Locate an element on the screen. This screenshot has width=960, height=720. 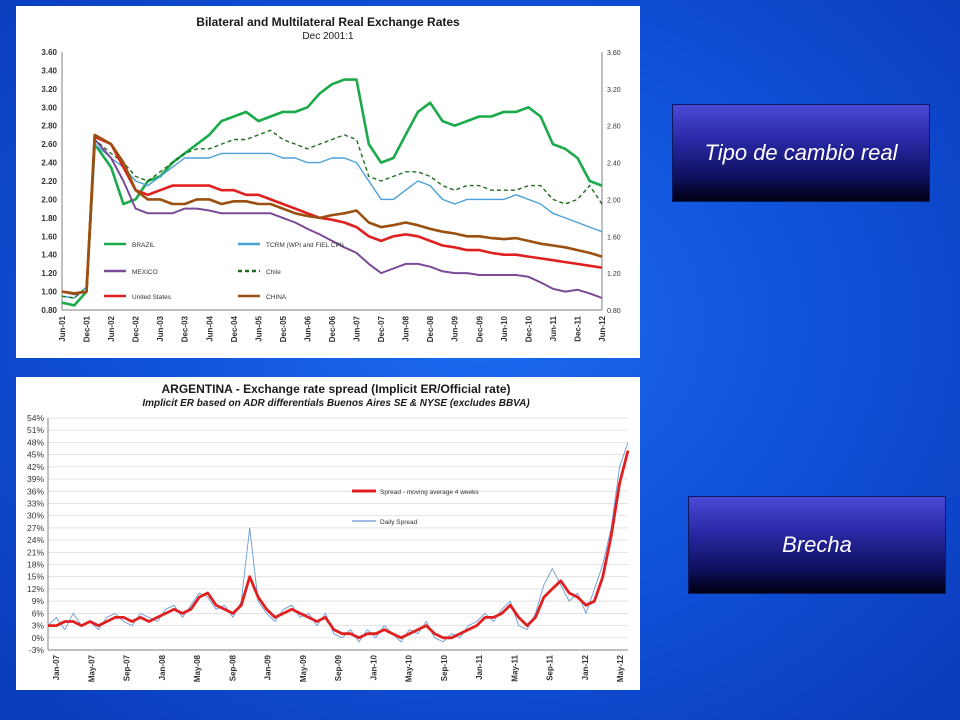
y2-tick-label: 1.60 is located at coordinates (614, 237).